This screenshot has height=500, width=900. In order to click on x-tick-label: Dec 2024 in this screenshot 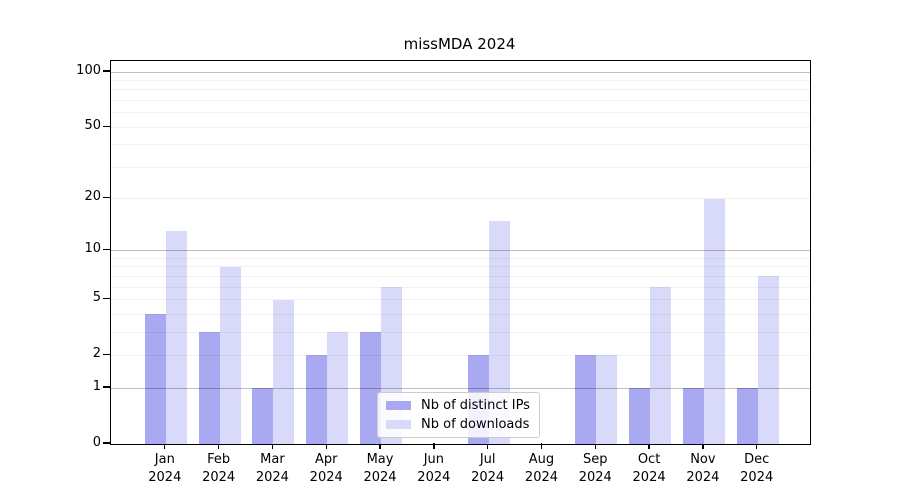, I will do `click(757, 469)`.